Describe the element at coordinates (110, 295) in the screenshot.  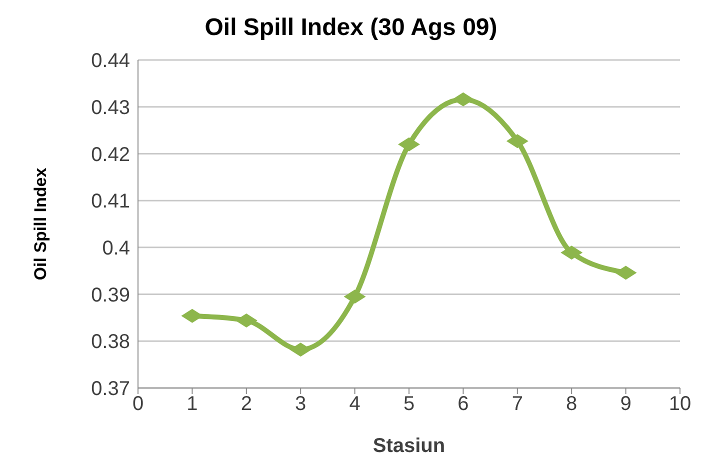
I see `y-tick-label: 0.39` at that location.